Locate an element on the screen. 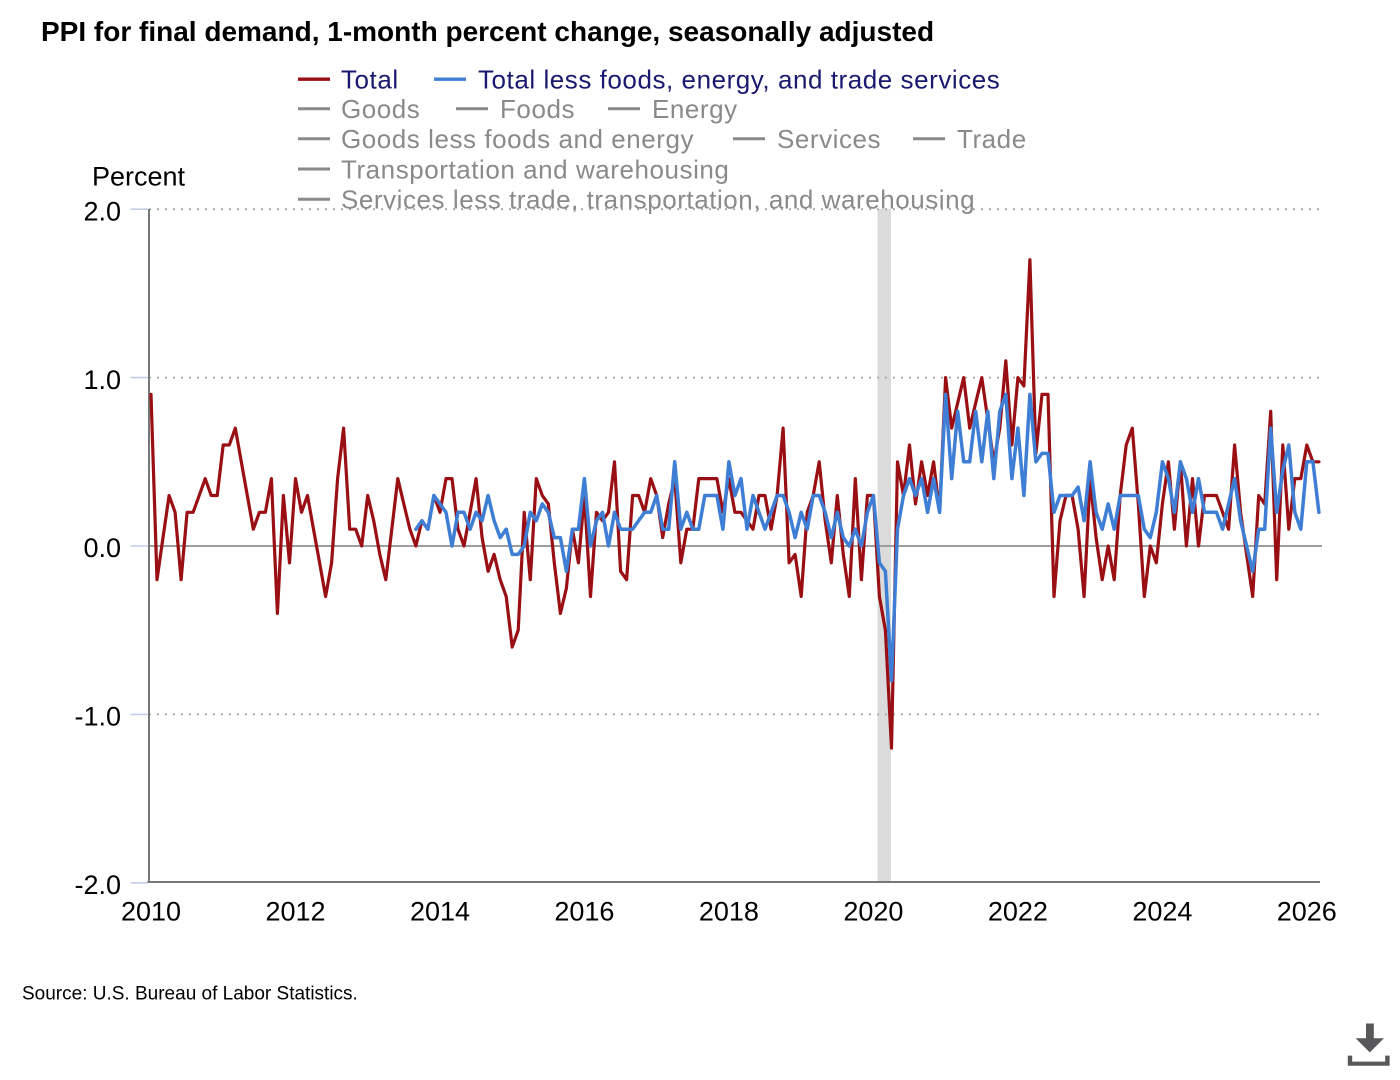  svg-text: Services is located at coordinates (829, 139).